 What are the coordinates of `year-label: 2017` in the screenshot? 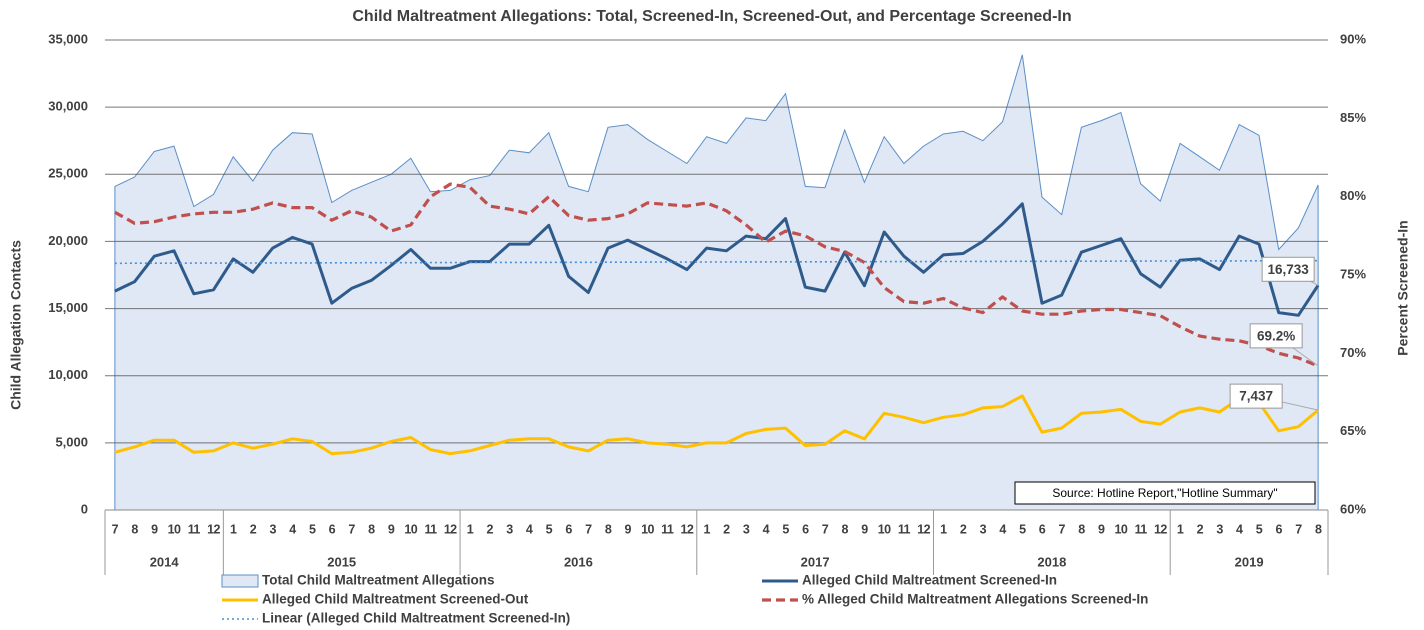 It's located at (815, 561).